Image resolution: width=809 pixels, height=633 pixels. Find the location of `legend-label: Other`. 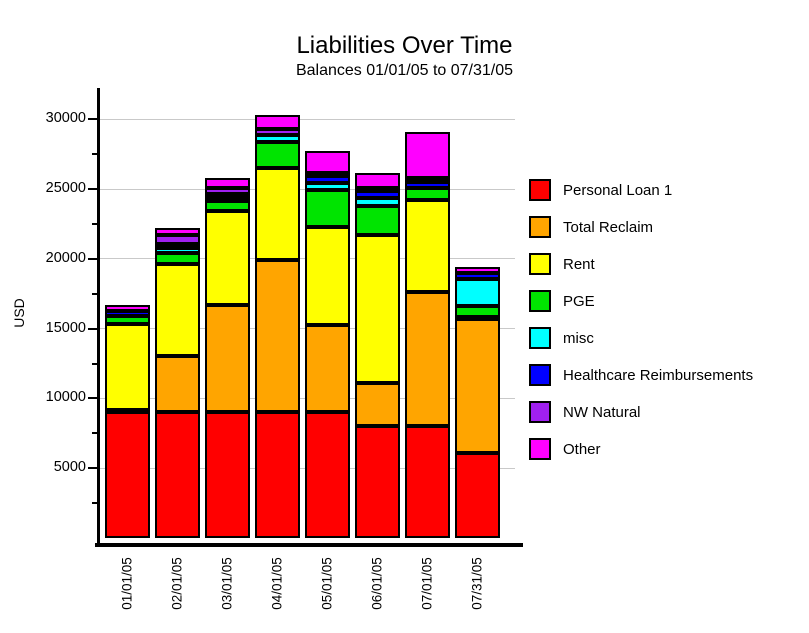

legend-label: Other is located at coordinates (582, 449).